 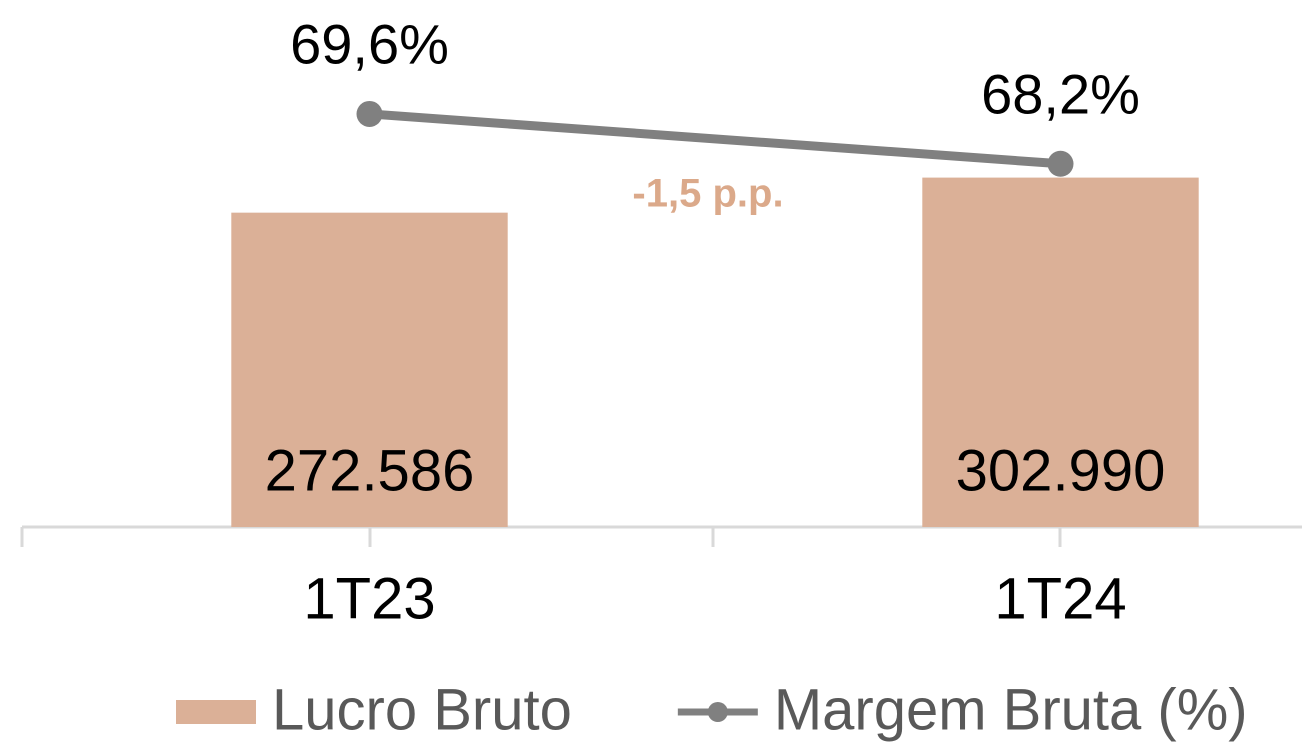 I want to click on line, so click(x=715, y=139).